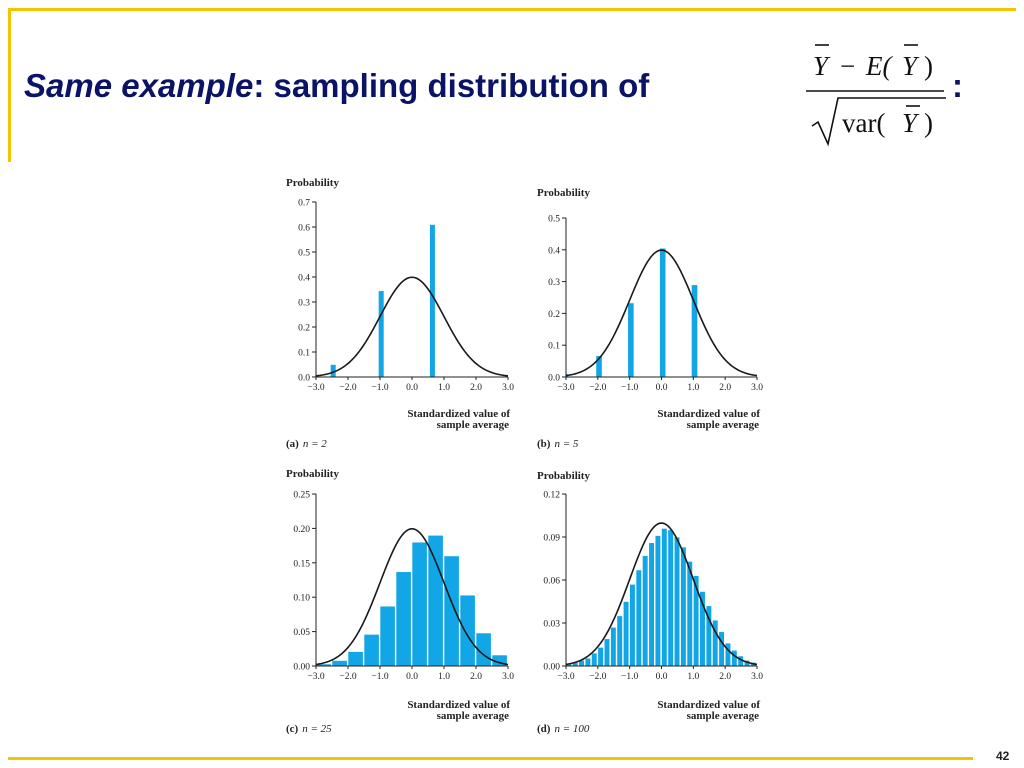  Describe the element at coordinates (304, 354) in the screenshot. I see `chart-1-ytick-label-2: 0.1` at that location.